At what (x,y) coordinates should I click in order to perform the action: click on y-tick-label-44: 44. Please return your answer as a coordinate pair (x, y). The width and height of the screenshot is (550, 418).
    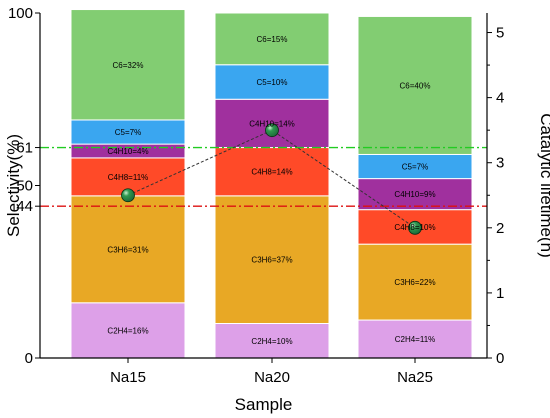
    Looking at the image, I should click on (24, 206).